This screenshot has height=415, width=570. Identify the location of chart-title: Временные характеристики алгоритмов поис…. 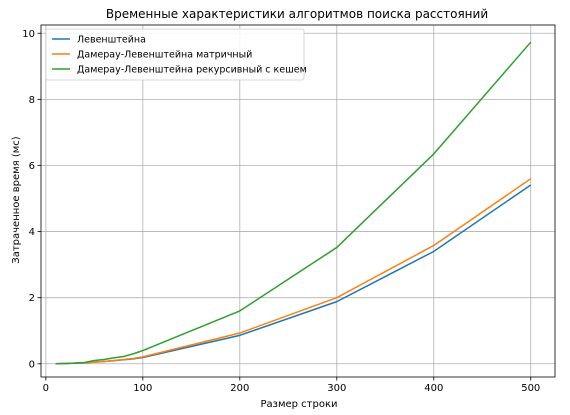
(297, 14).